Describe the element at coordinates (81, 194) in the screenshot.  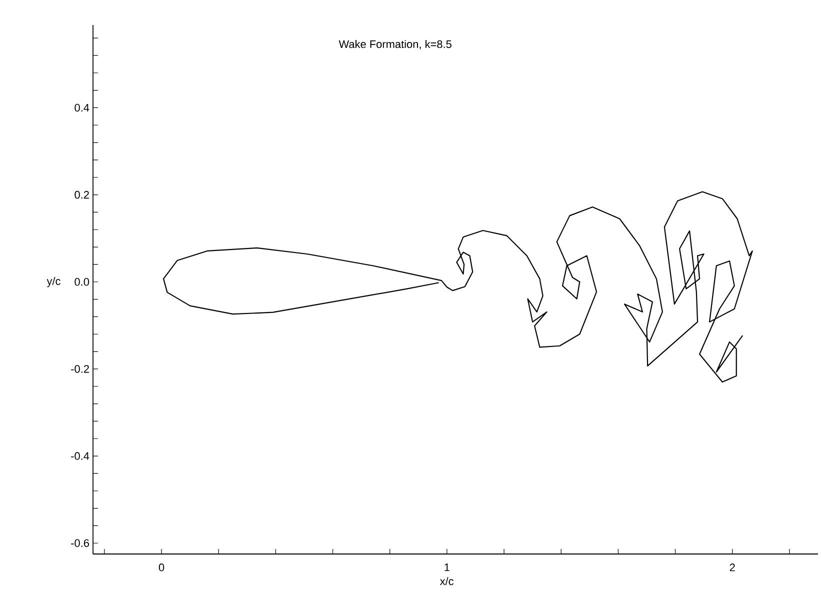
I see `y-tick-label: 0.2` at that location.